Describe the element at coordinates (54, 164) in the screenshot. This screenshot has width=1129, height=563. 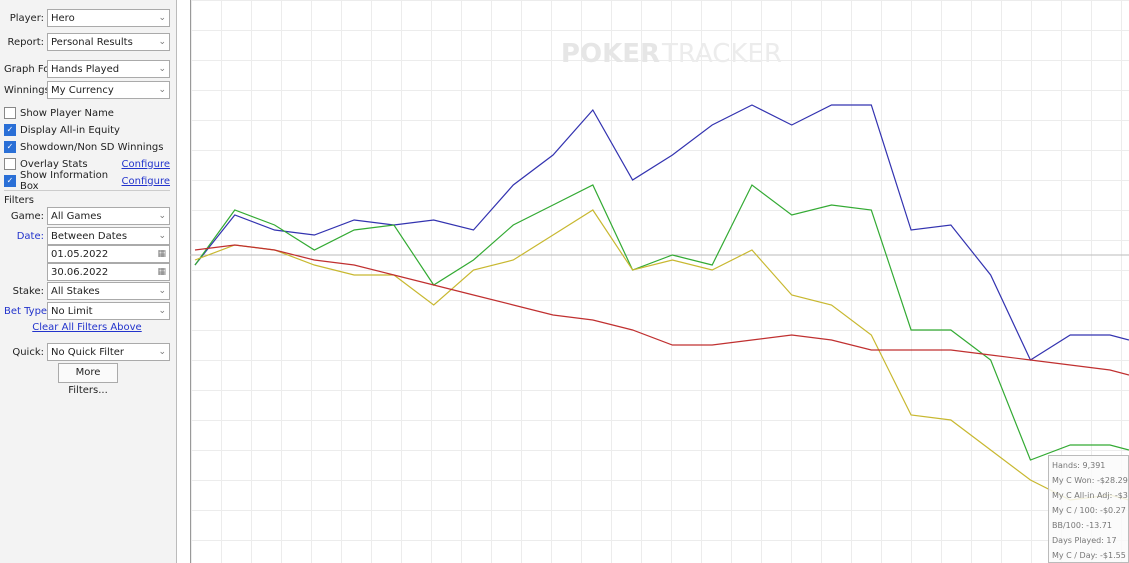
I see `option-label: Overlay Stats` at that location.